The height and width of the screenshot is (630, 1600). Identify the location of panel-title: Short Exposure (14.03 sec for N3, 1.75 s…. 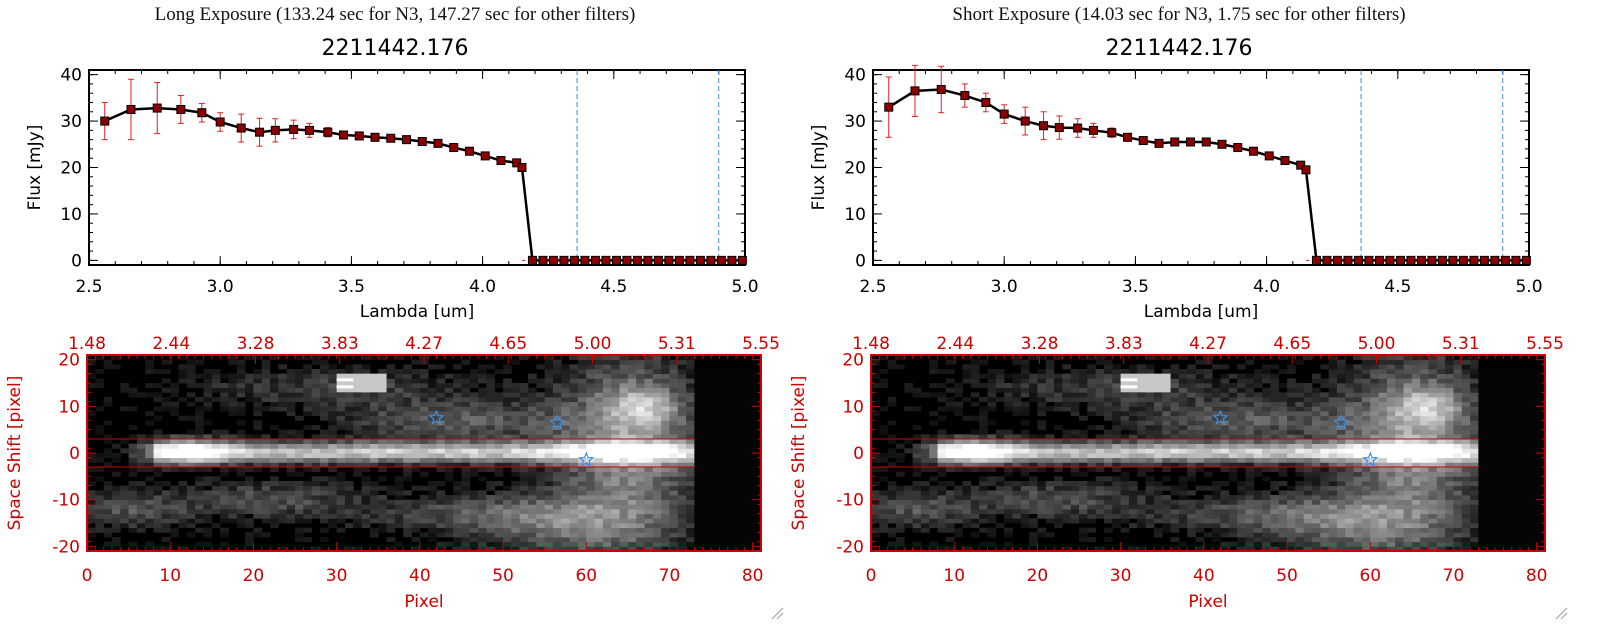
(1179, 14).